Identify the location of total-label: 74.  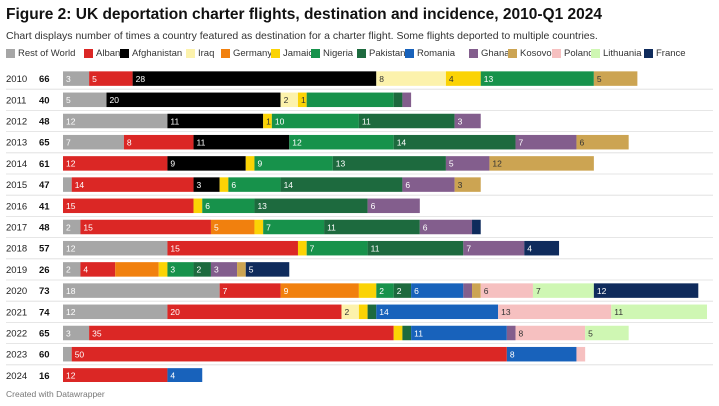
(44, 312).